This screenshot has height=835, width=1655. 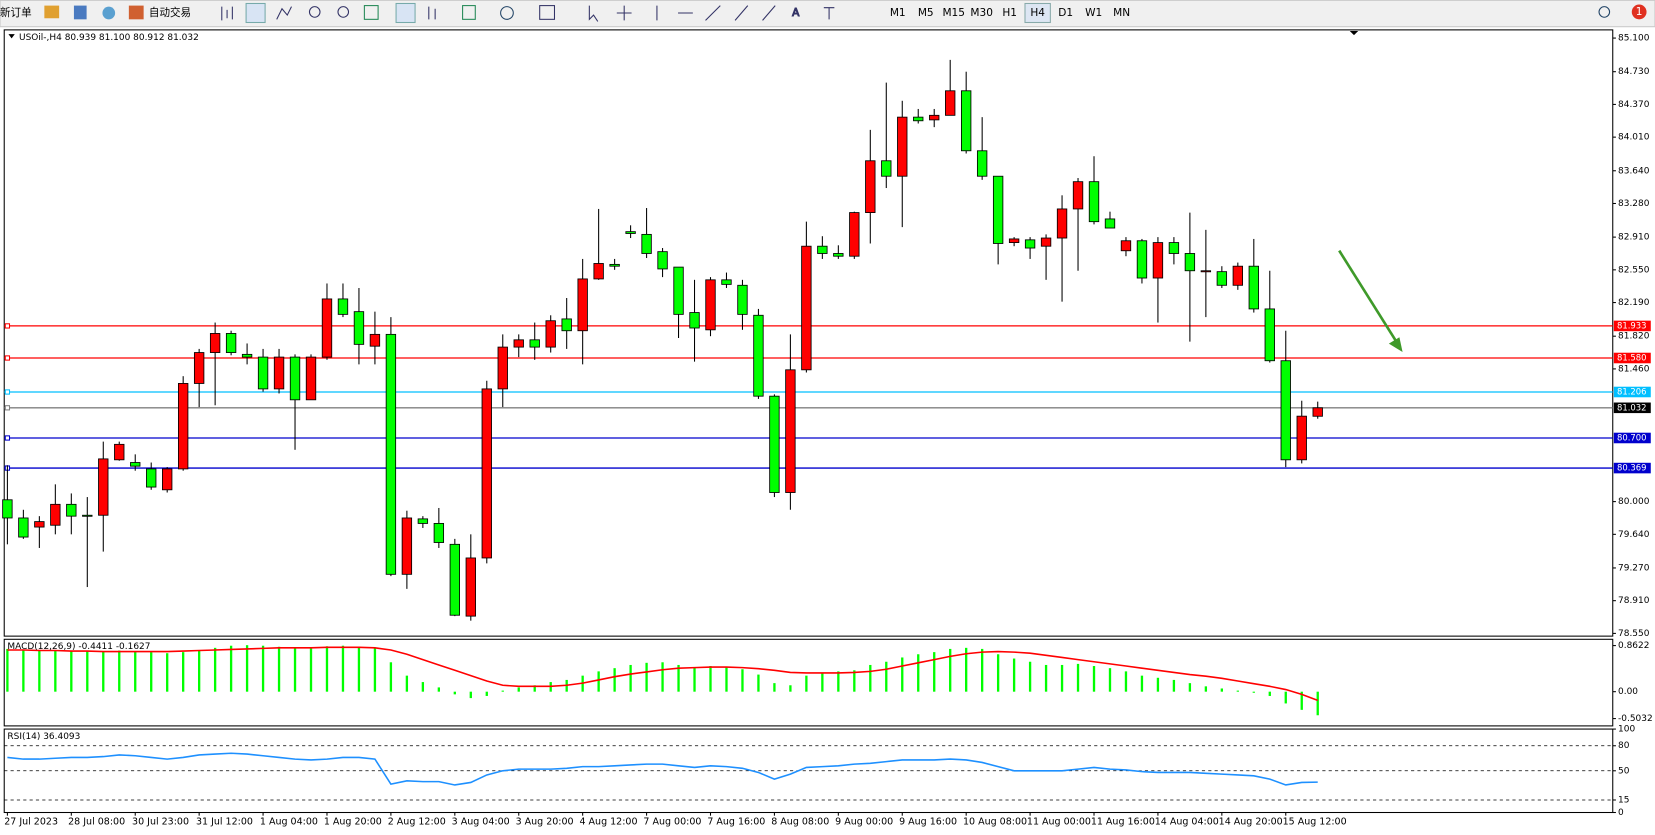 What do you see at coordinates (1634, 204) in the screenshot?
I see `y-tick-label: 83.280` at bounding box center [1634, 204].